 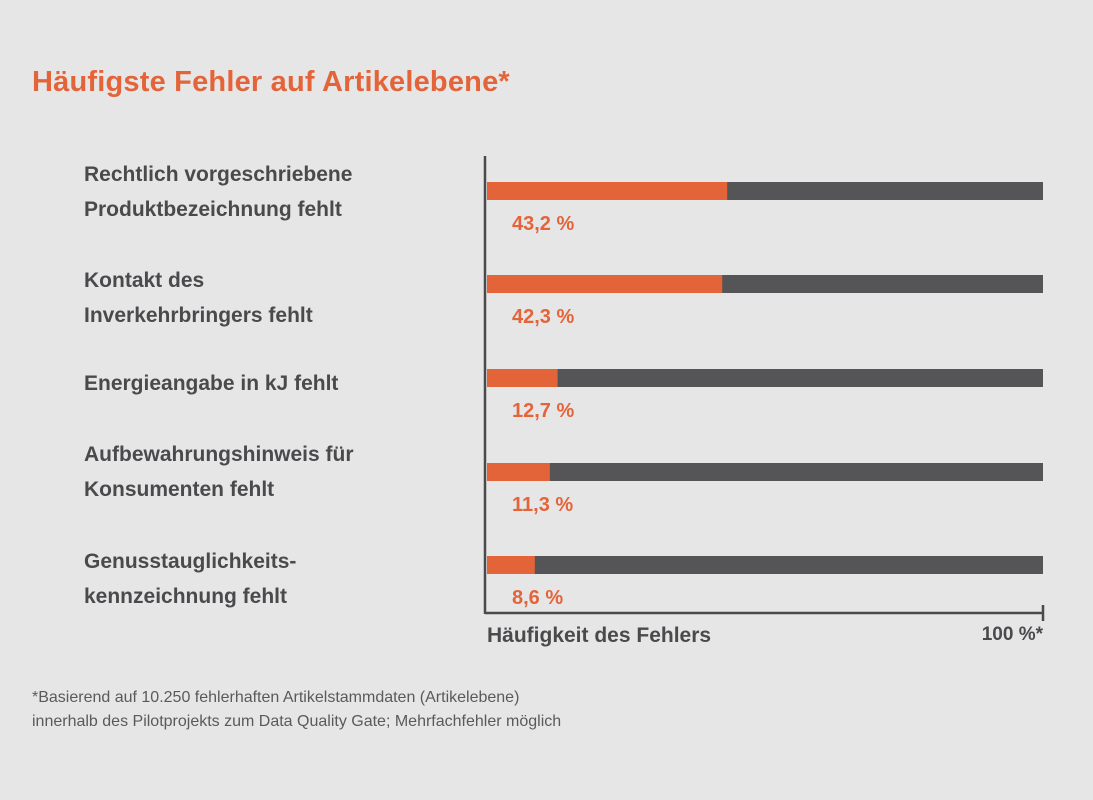 What do you see at coordinates (599, 635) in the screenshot?
I see `x-axis-title: Häufigkeit des Fehlers` at bounding box center [599, 635].